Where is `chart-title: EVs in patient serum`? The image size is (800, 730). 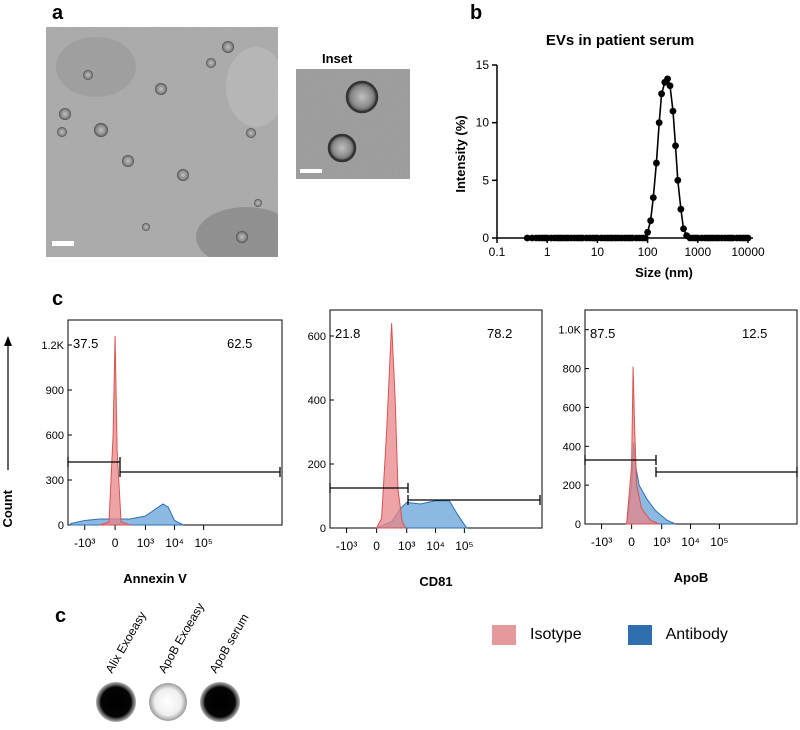
chart-title: EVs in patient serum is located at coordinates (620, 40).